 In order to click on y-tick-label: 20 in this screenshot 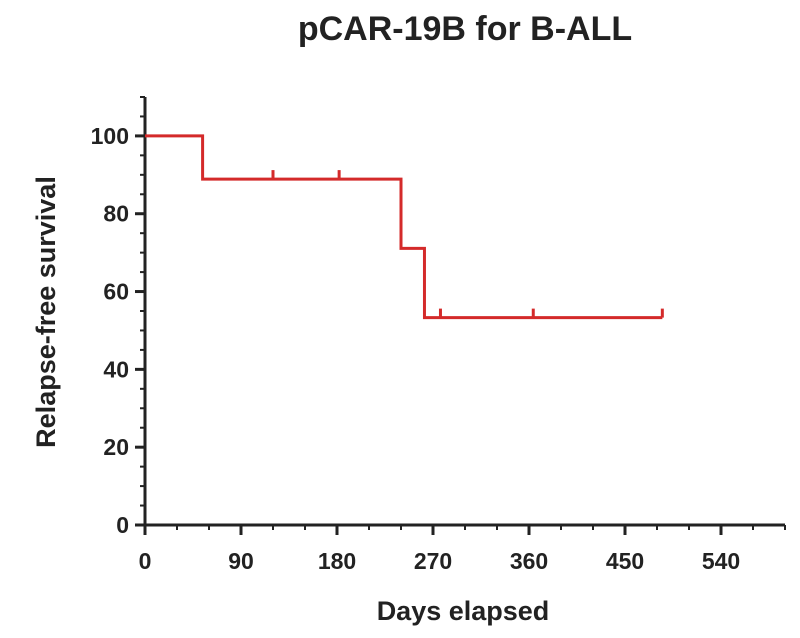, I will do `click(116, 447)`.